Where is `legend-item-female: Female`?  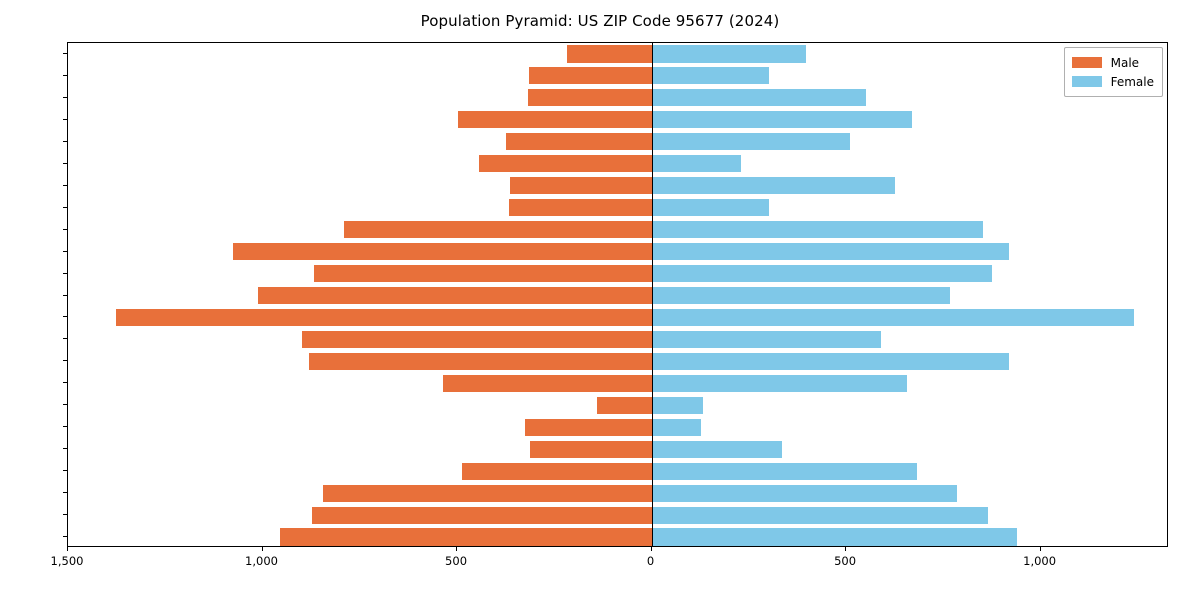
legend-item-female: Female is located at coordinates (1112, 81).